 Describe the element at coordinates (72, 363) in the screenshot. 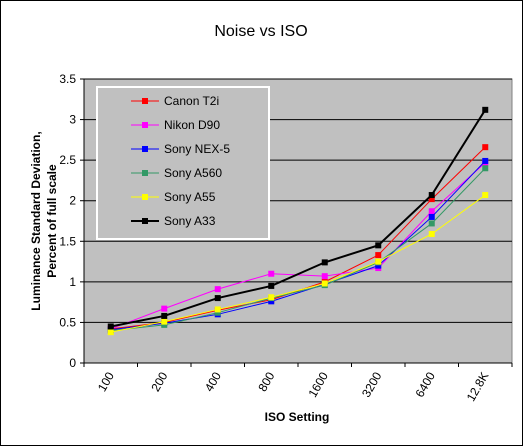

I see `y-tick-label: 0` at that location.